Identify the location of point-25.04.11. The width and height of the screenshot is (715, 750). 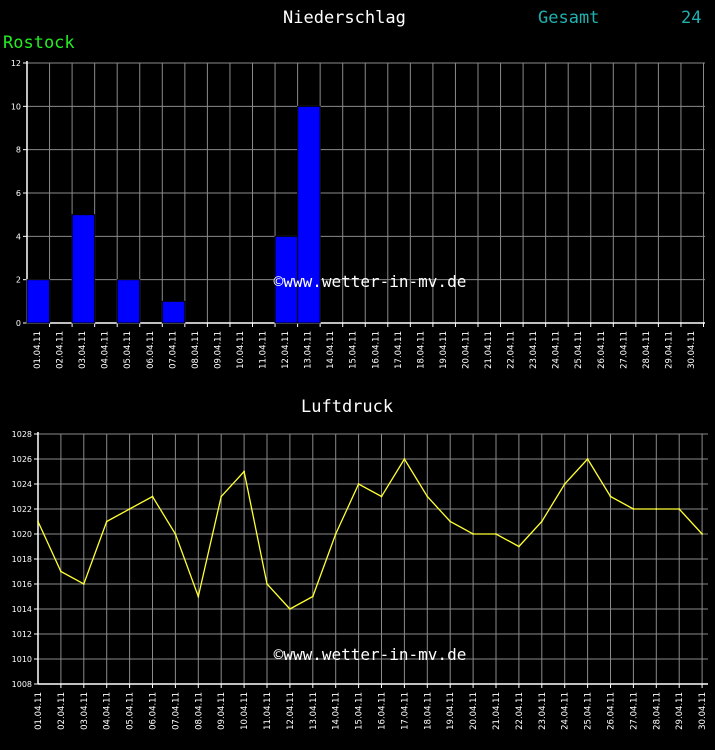
(587, 459).